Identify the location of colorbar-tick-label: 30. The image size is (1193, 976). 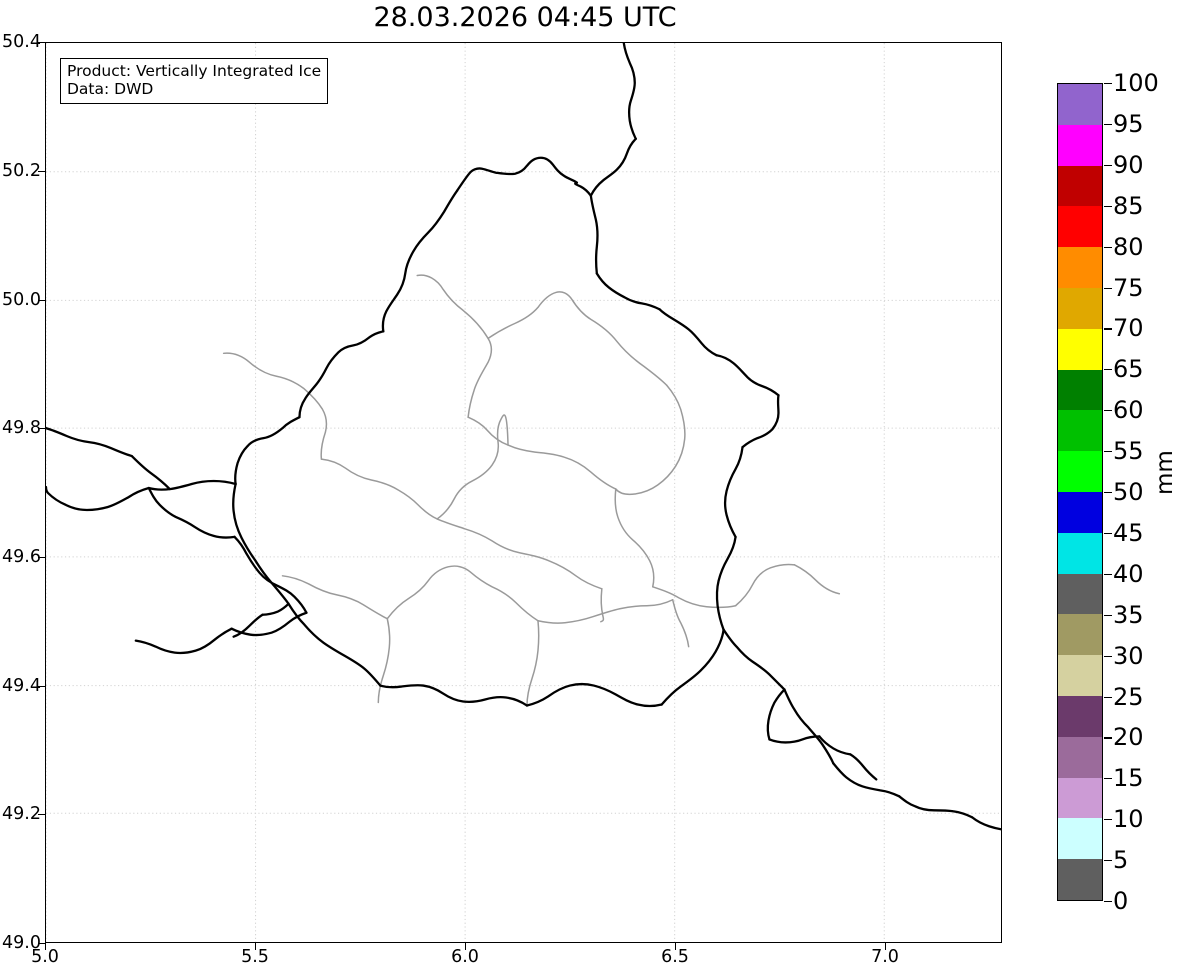
(1128, 655).